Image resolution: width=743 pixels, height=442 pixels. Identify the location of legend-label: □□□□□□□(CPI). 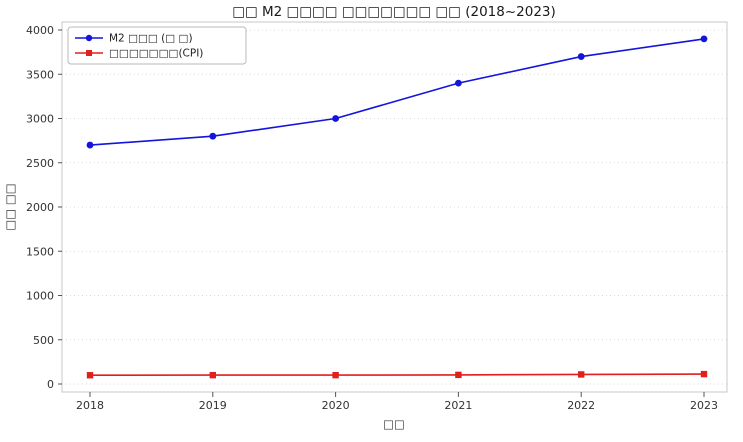
(156, 54).